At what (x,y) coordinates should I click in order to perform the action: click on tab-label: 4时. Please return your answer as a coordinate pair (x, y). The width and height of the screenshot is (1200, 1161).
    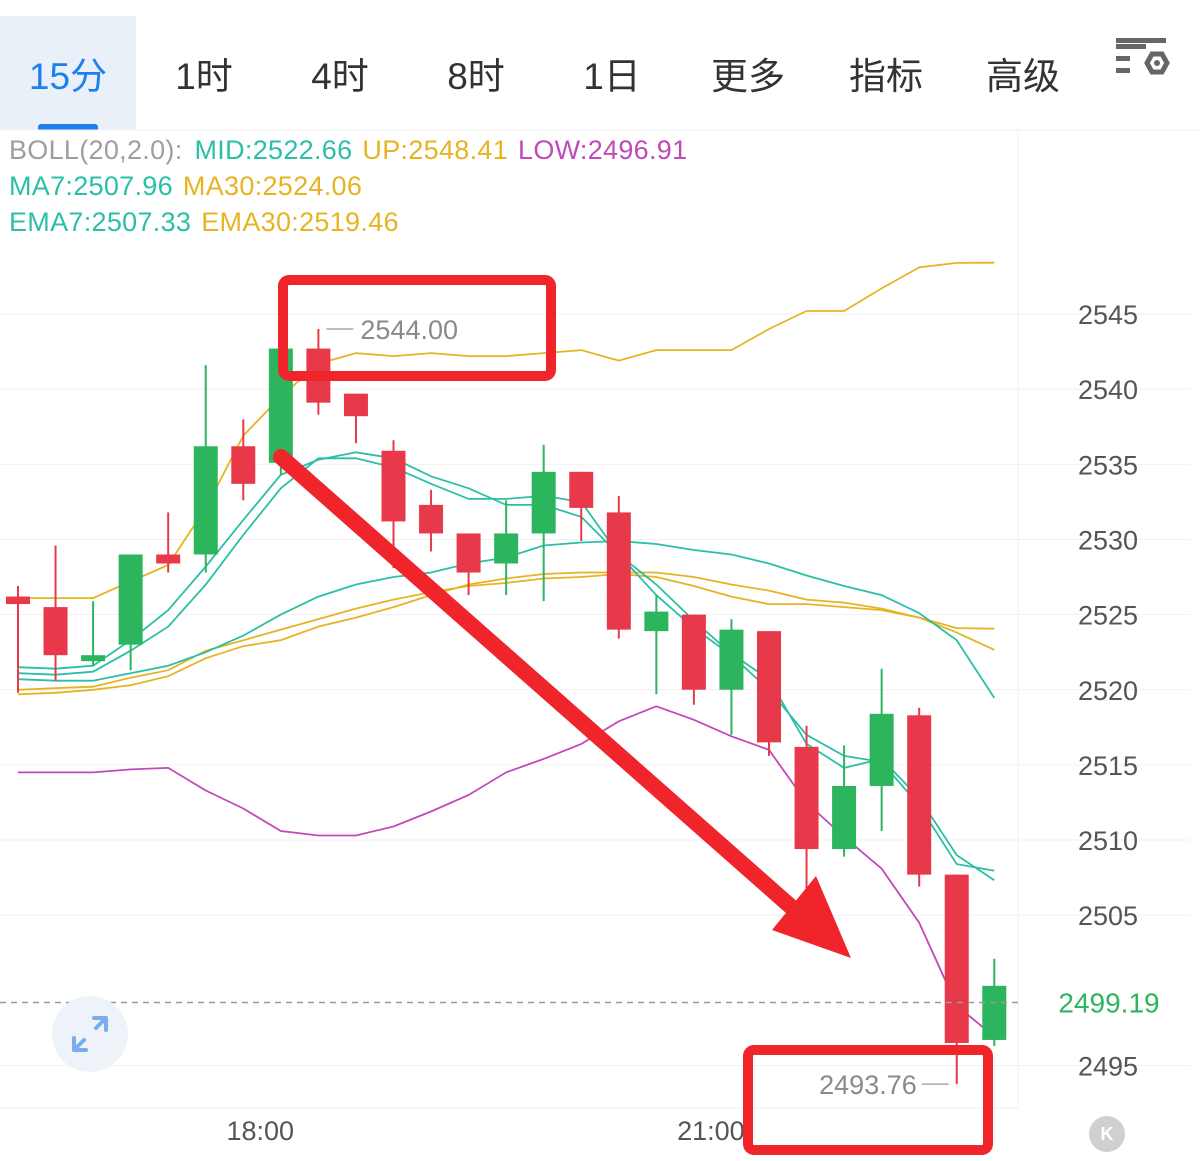
    Looking at the image, I should click on (340, 76).